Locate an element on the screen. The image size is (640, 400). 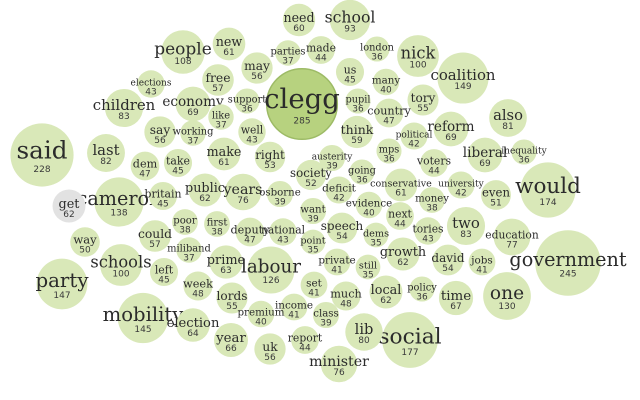
bubble-word: many is located at coordinates (386, 81).